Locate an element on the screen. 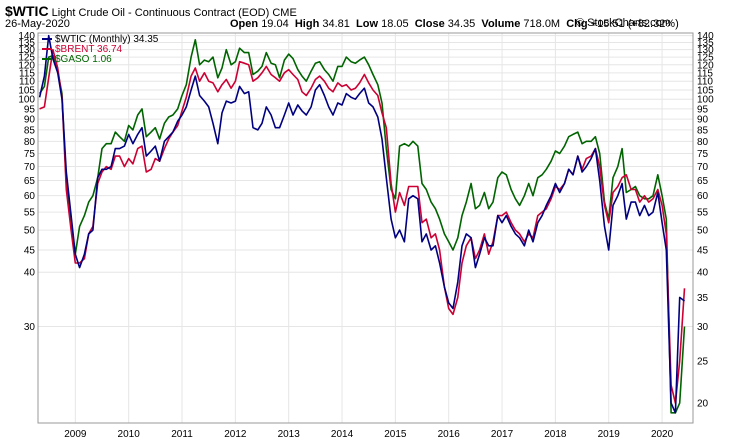 This screenshot has height=442, width=730. y-tick-label-right: 95 is located at coordinates (703, 109).